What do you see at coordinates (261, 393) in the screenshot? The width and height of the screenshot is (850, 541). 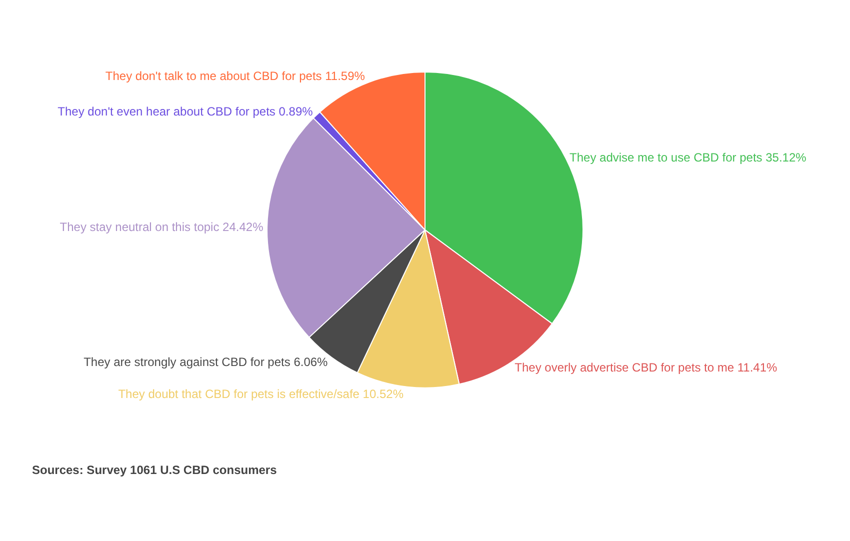 I see `slice-label: They doubt that CBD for pets is effective/safe 10.52%` at bounding box center [261, 393].